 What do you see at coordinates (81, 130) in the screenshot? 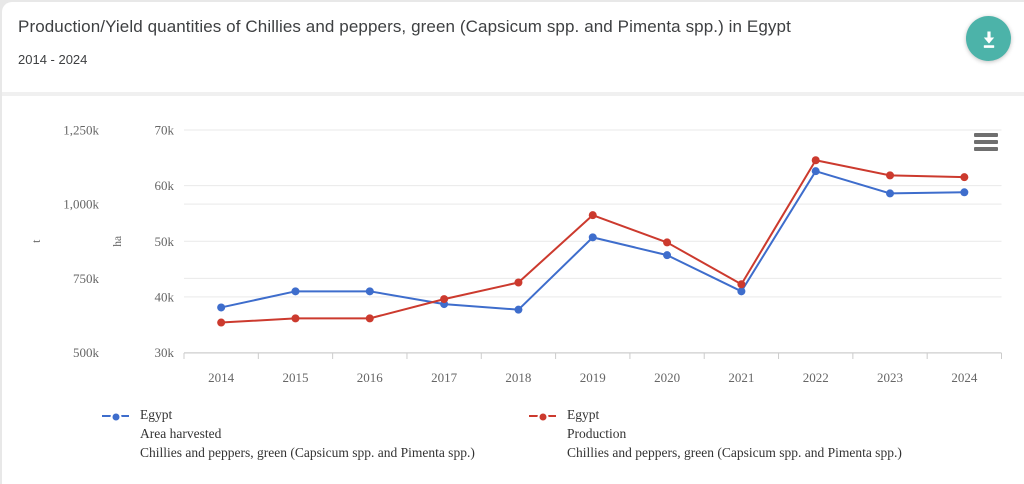
I see `svg-text: 1,250k` at bounding box center [81, 130].